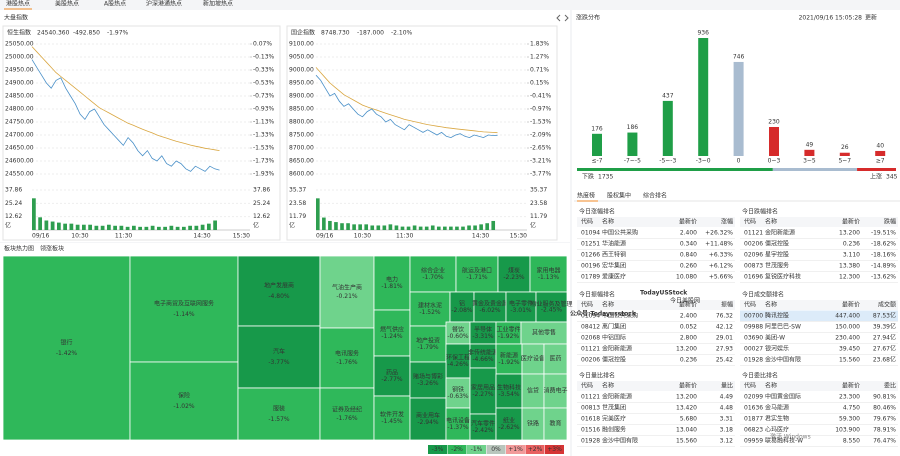 This screenshot has height=456, width=900. I want to click on sector-name: 气油生产商, so click(347, 288).